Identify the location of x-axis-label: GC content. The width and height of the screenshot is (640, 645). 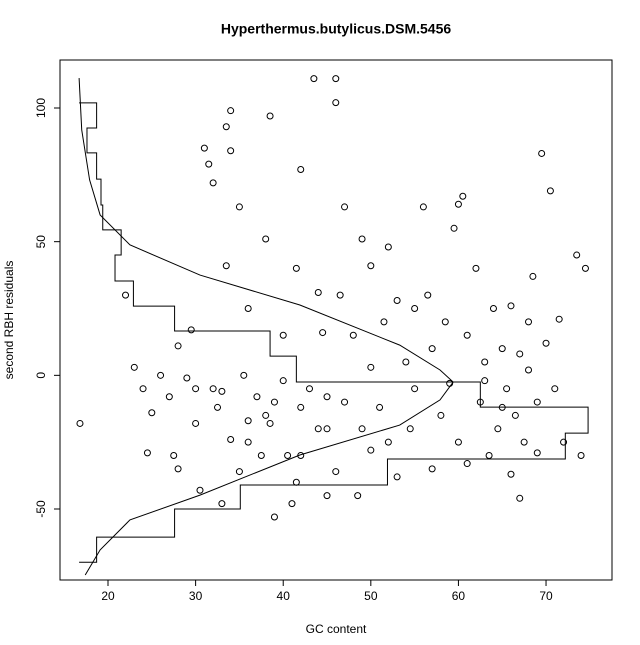
(336, 629).